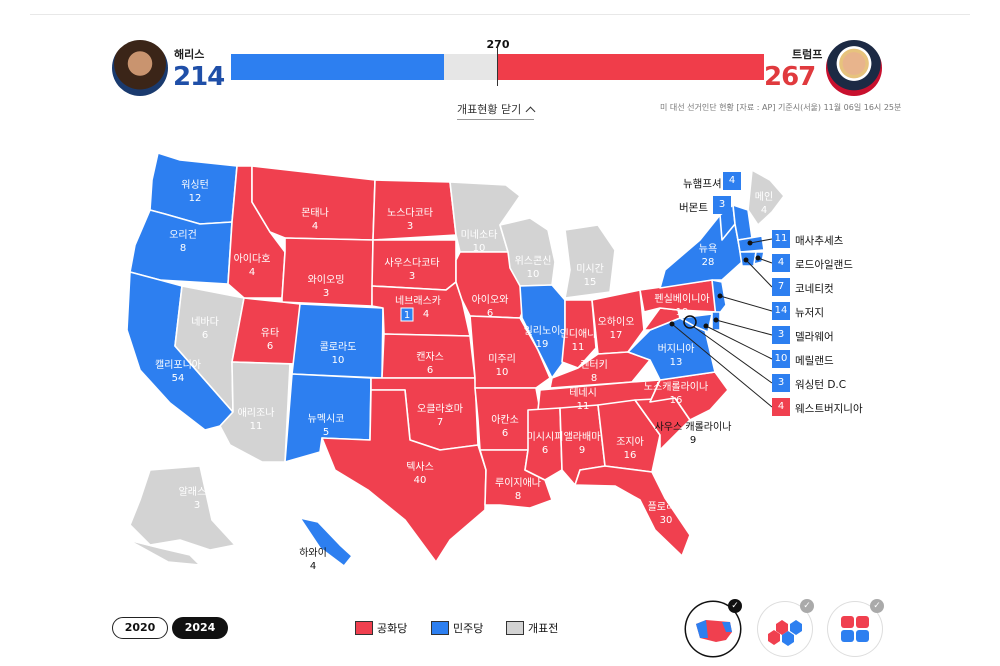  I want to click on square-map-view-button: ✓, so click(856, 627).